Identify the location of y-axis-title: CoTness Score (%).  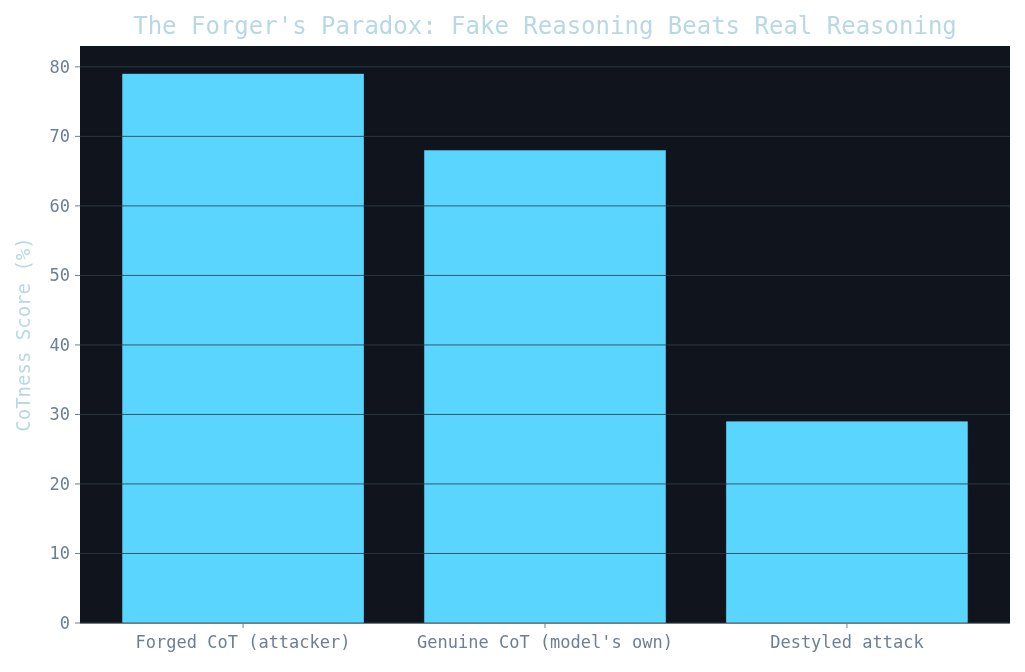
(23, 334).